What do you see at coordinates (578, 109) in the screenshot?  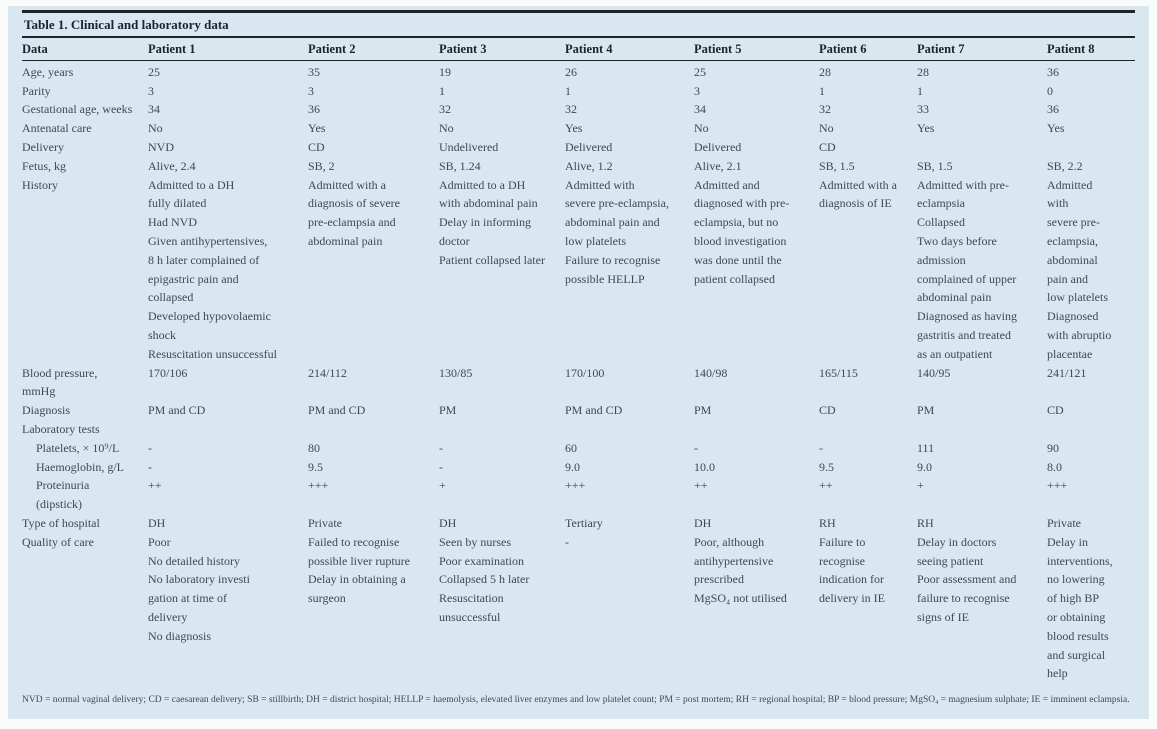 I see `table-row: Gestational age, weeks 34 36 32 32 34 32 33 36` at bounding box center [578, 109].